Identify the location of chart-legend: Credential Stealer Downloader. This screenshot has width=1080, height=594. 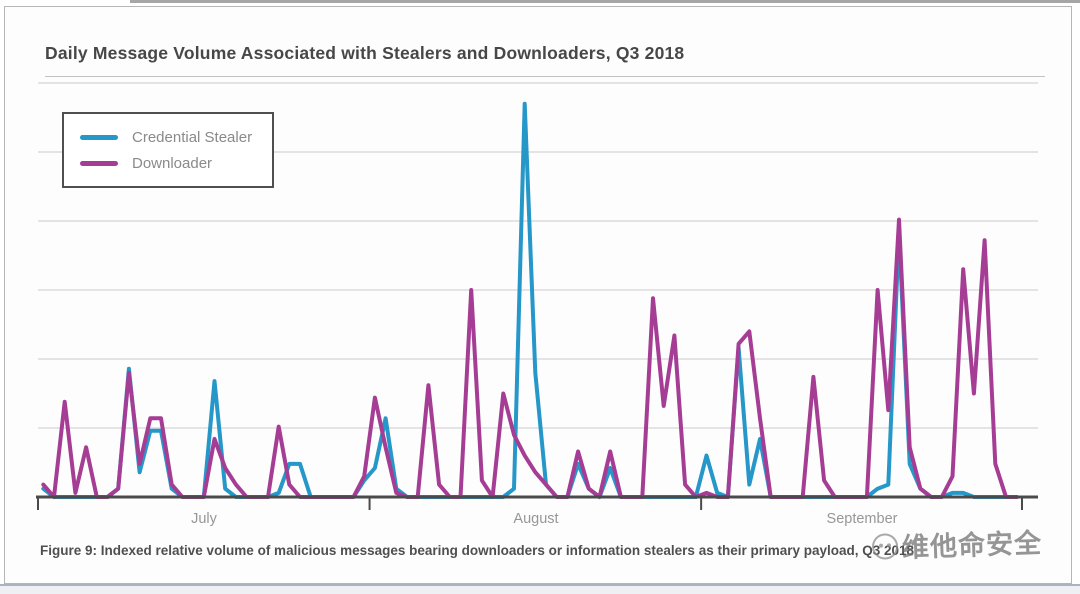
(168, 150).